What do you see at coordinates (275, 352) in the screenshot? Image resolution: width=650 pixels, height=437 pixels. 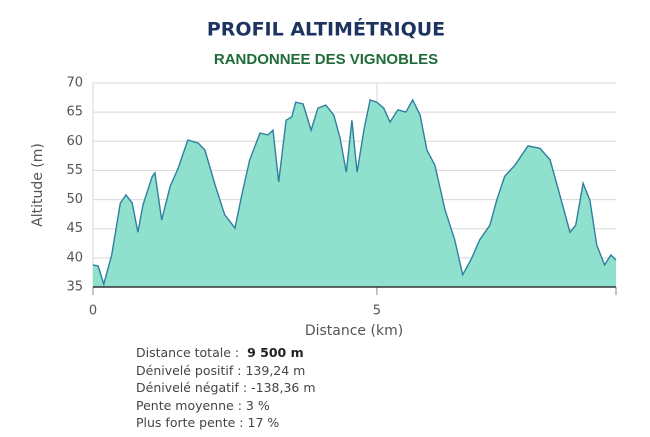 I see `stat-value: 9 500 m` at bounding box center [275, 352].